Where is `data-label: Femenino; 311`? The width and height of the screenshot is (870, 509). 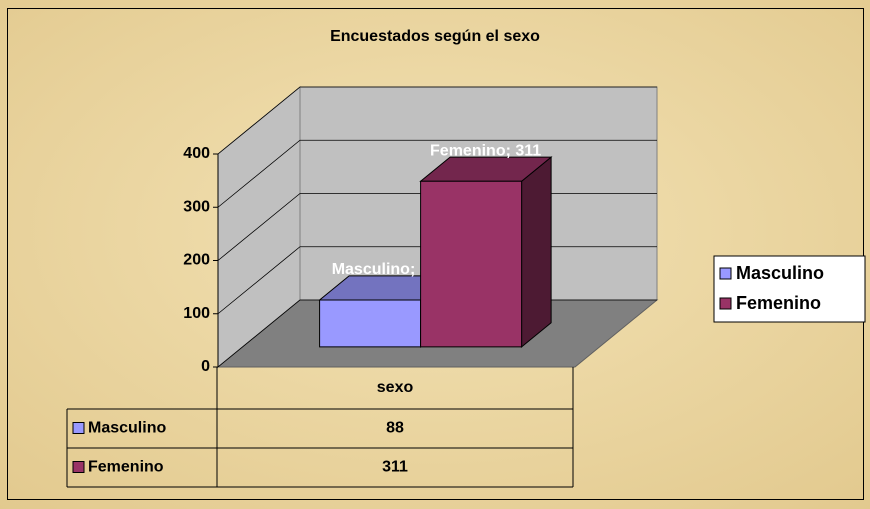
data-label: Femenino; 311 is located at coordinates (485, 150).